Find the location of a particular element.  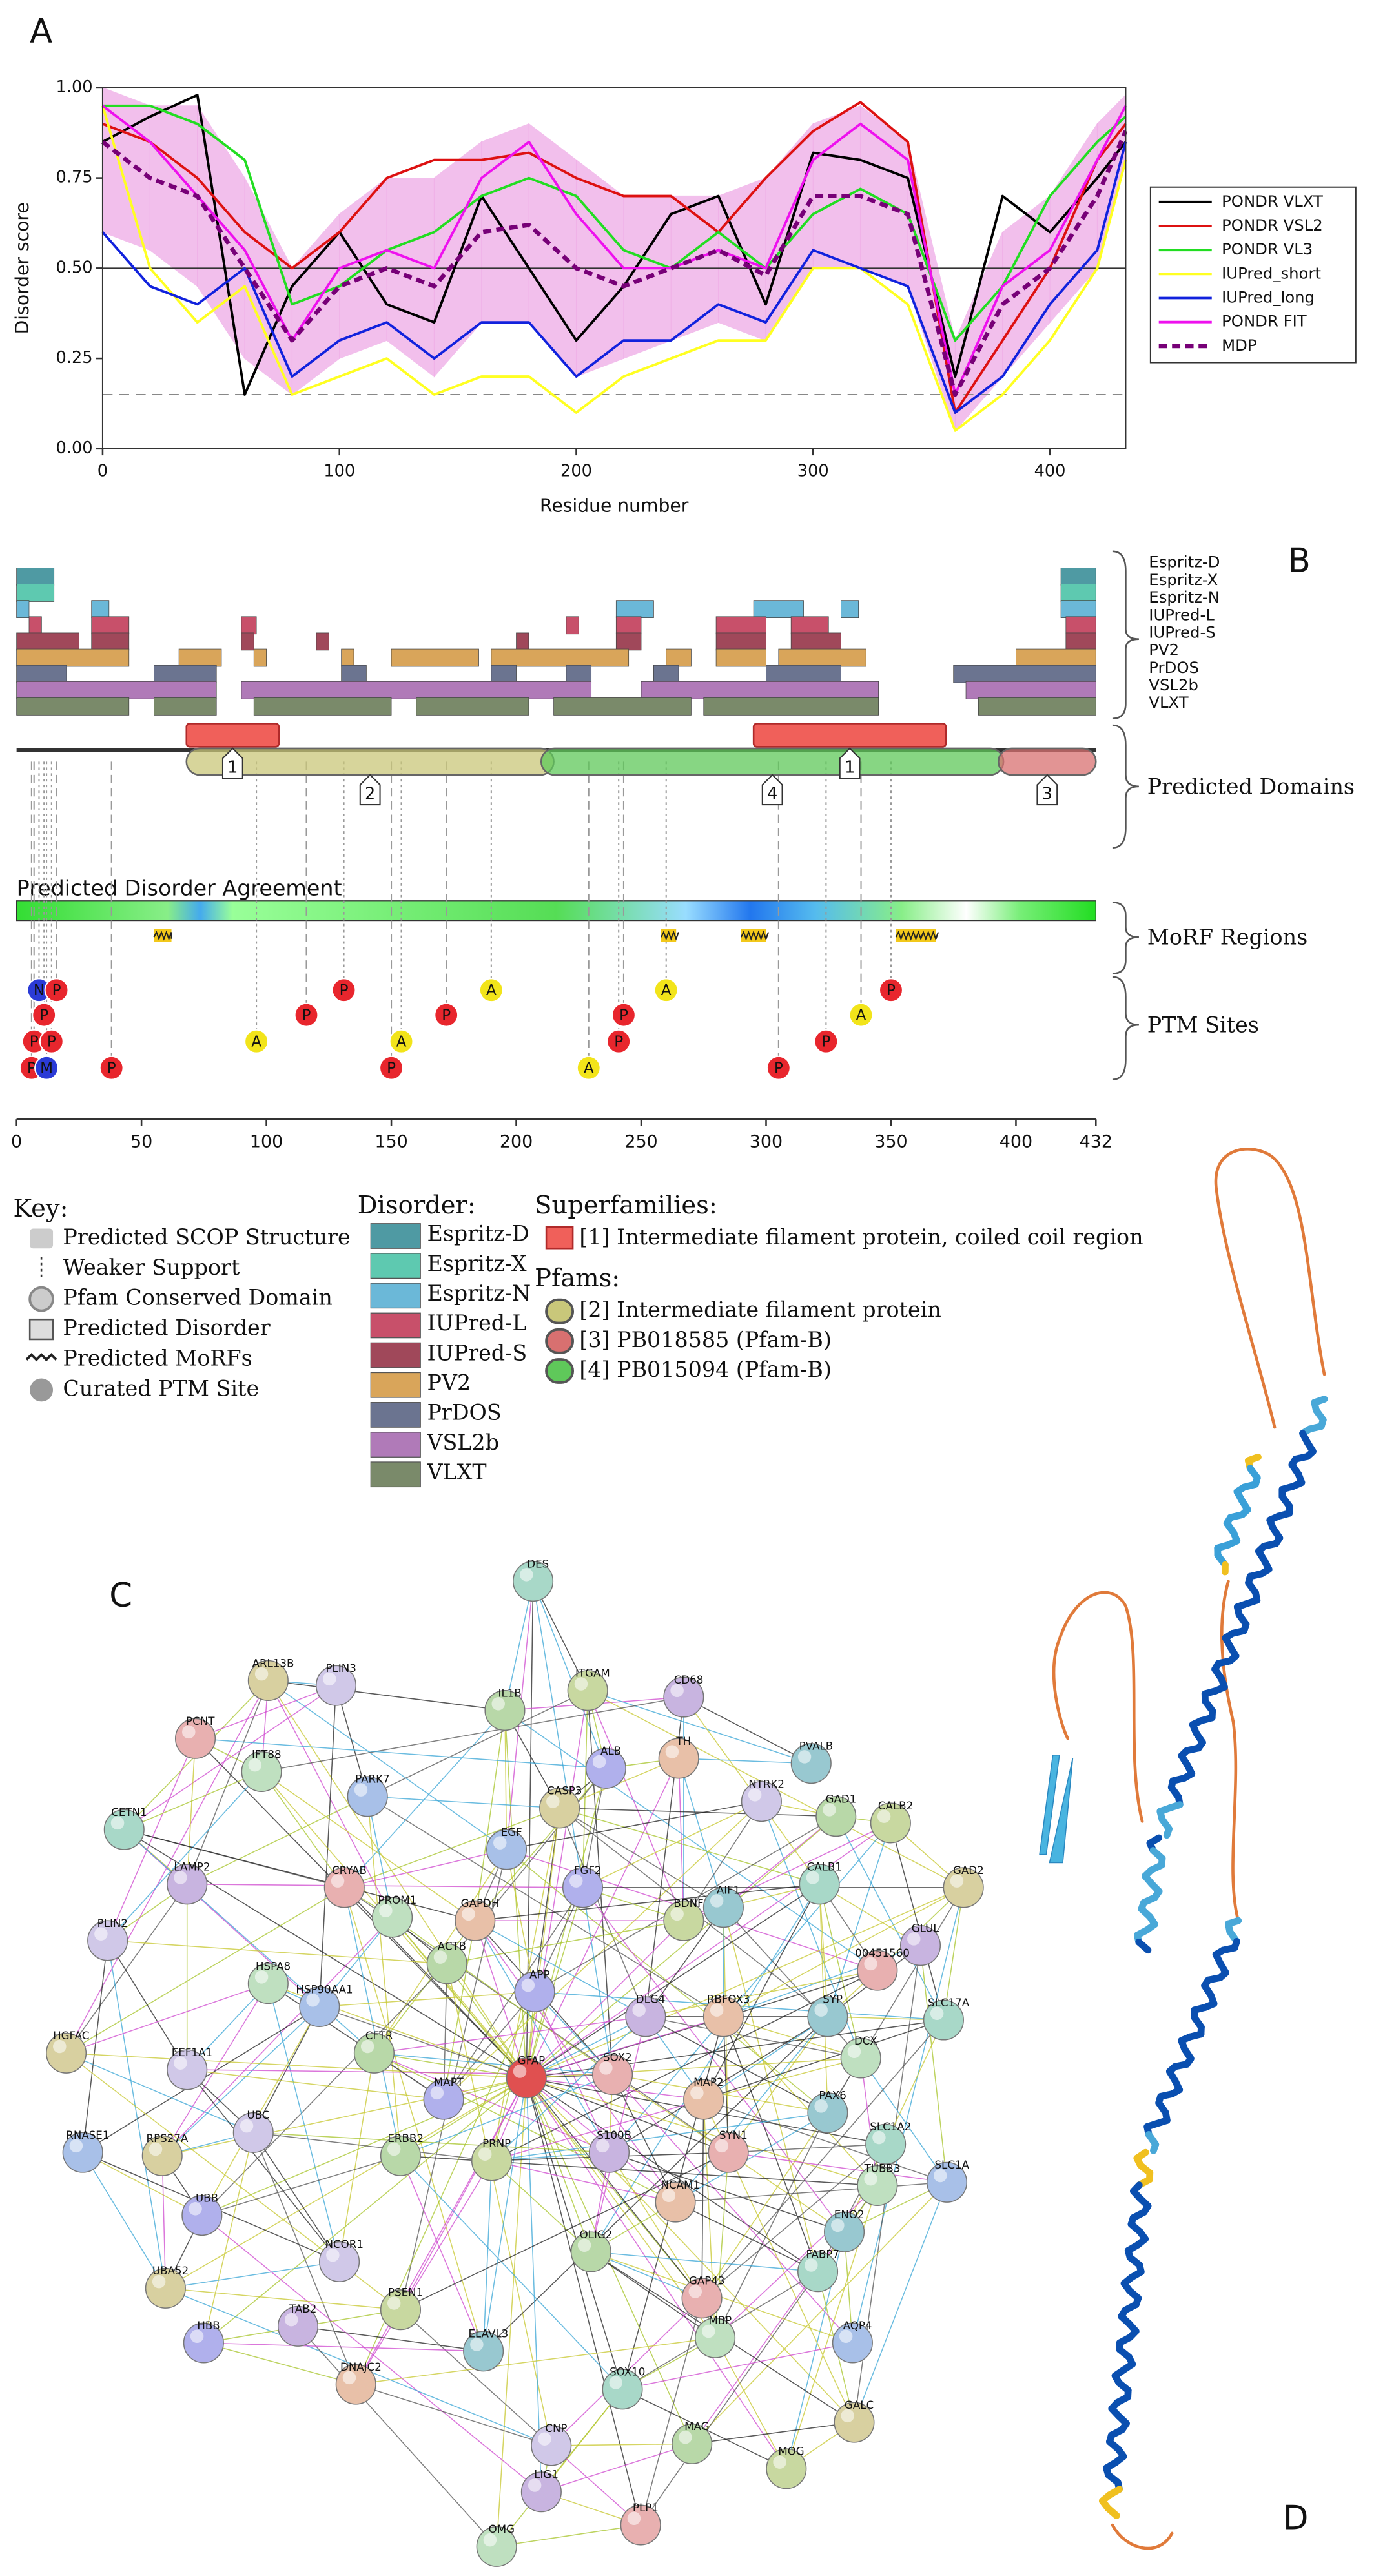

track-label: VLXT is located at coordinates (1168, 702).